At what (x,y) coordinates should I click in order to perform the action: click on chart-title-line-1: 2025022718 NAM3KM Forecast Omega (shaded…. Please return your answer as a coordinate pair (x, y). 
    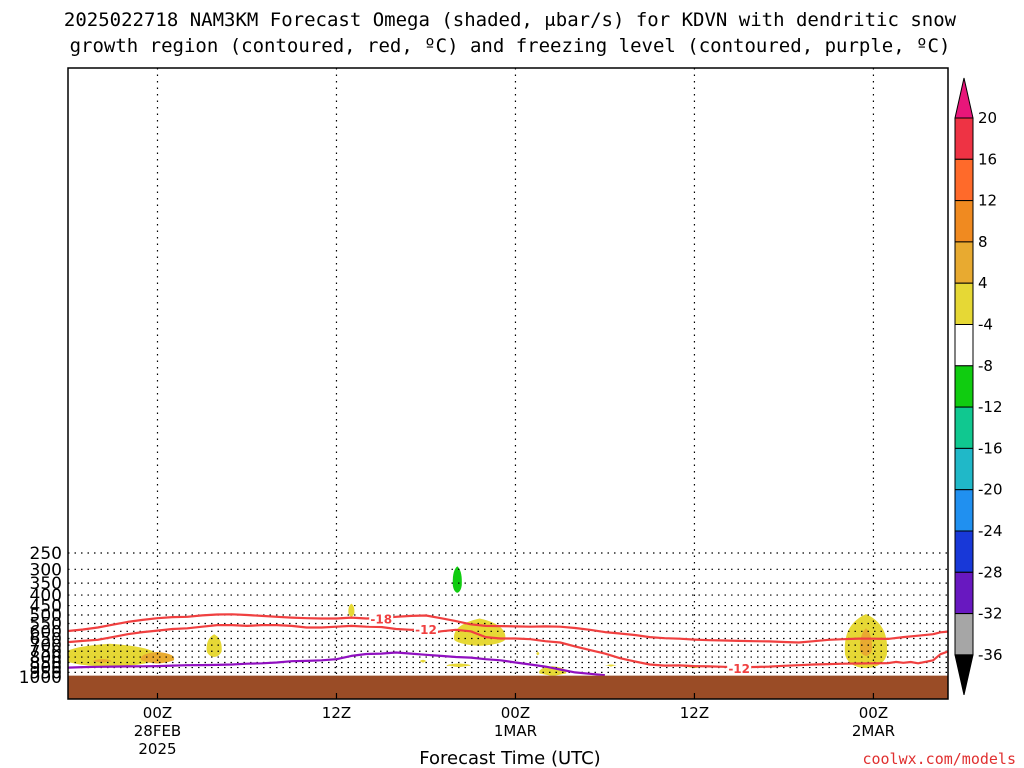
    Looking at the image, I should click on (510, 20).